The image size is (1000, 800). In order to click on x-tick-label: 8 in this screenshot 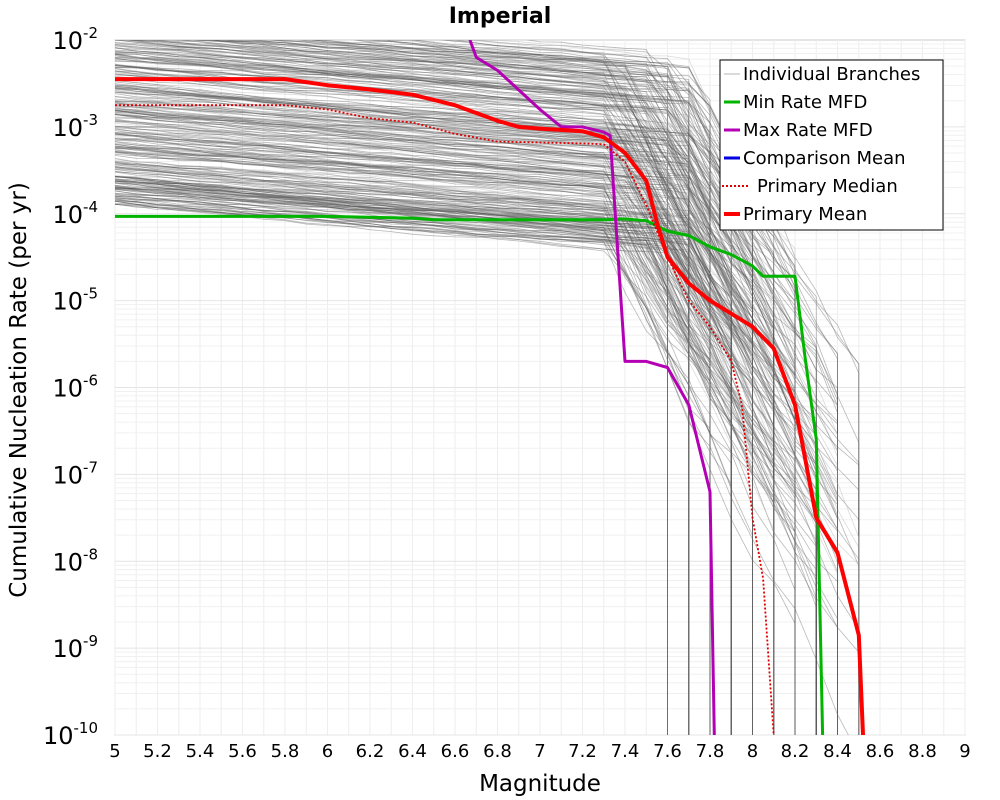, I will do `click(752, 751)`.